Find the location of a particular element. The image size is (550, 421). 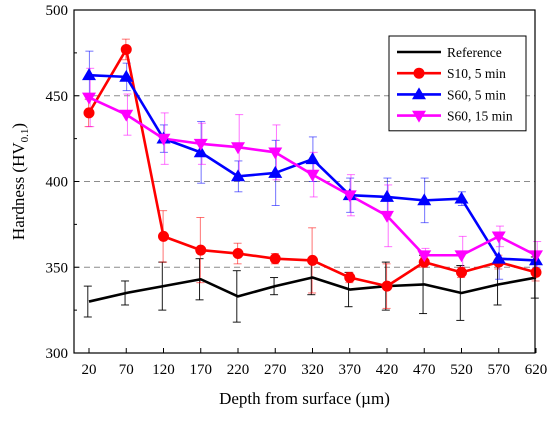

legend: Reference S10, 5 min S60, 5 min S60, 15 min is located at coordinates (457, 83).